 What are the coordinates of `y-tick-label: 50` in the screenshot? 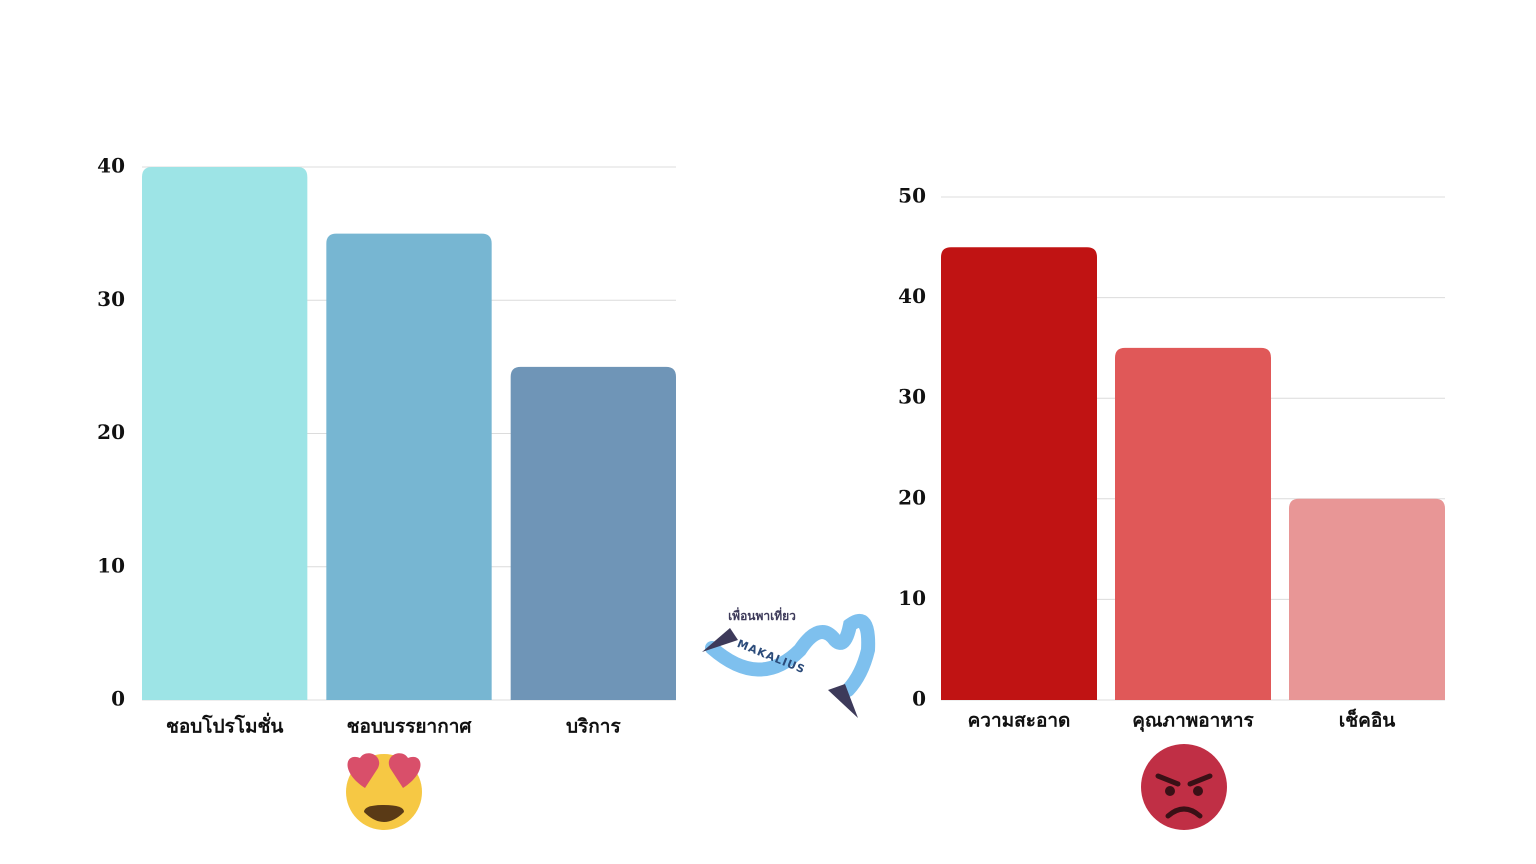 It's located at (912, 196).